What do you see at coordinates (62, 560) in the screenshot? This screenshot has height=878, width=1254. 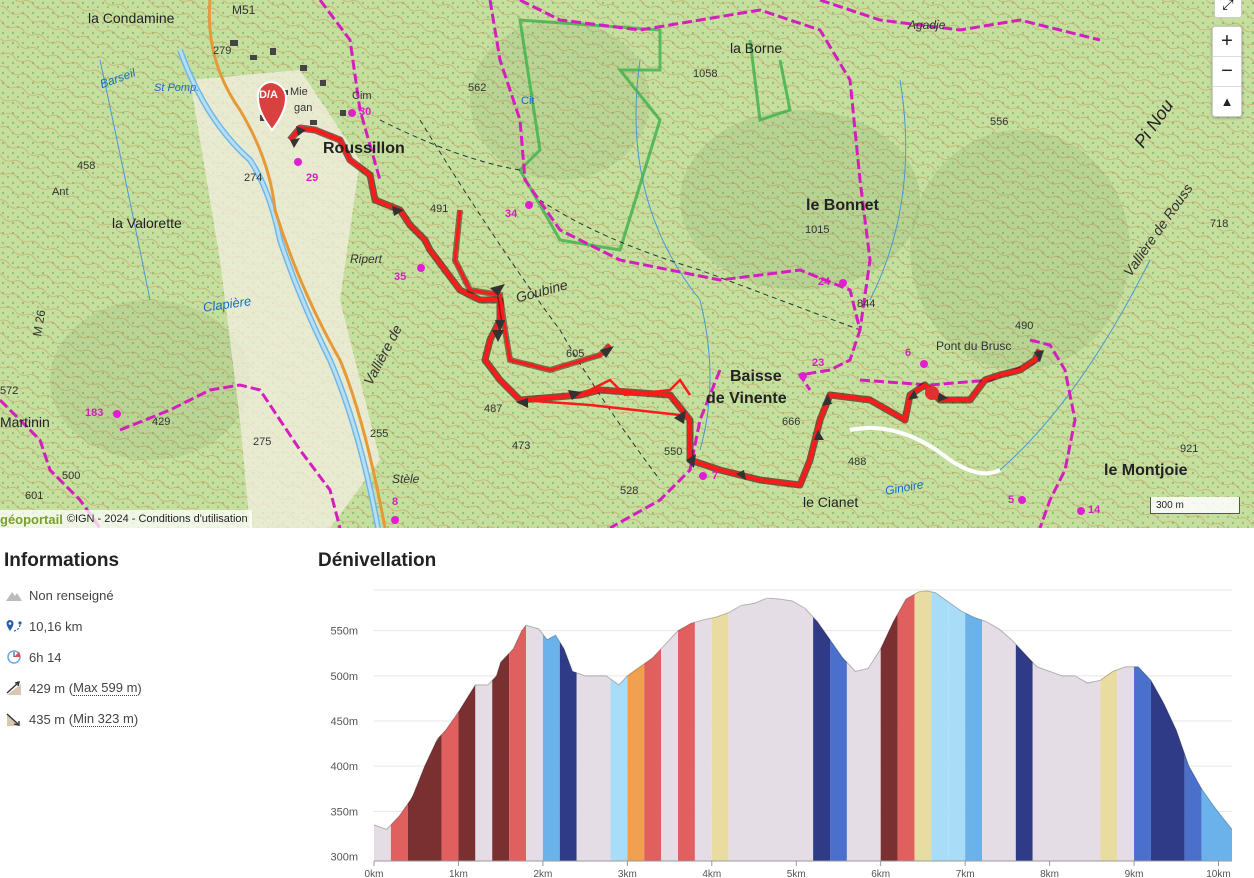 I see `info-title: Informations` at bounding box center [62, 560].